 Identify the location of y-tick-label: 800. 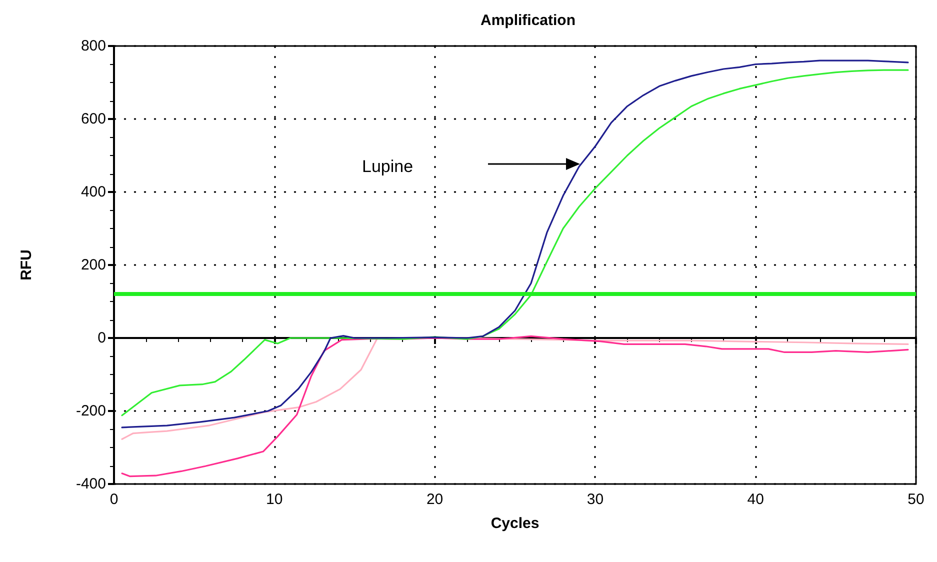
(93, 46).